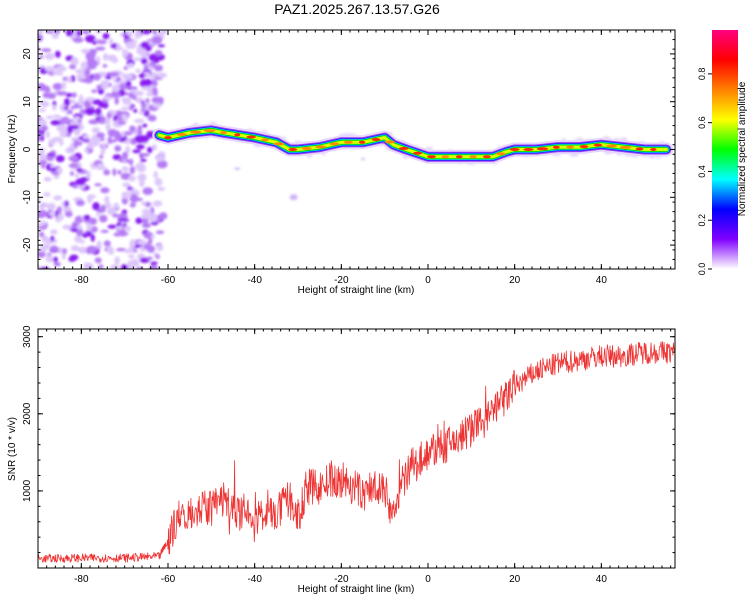 This screenshot has width=750, height=600. Describe the element at coordinates (168, 579) in the screenshot. I see `snr-x-tick-label: -60` at that location.